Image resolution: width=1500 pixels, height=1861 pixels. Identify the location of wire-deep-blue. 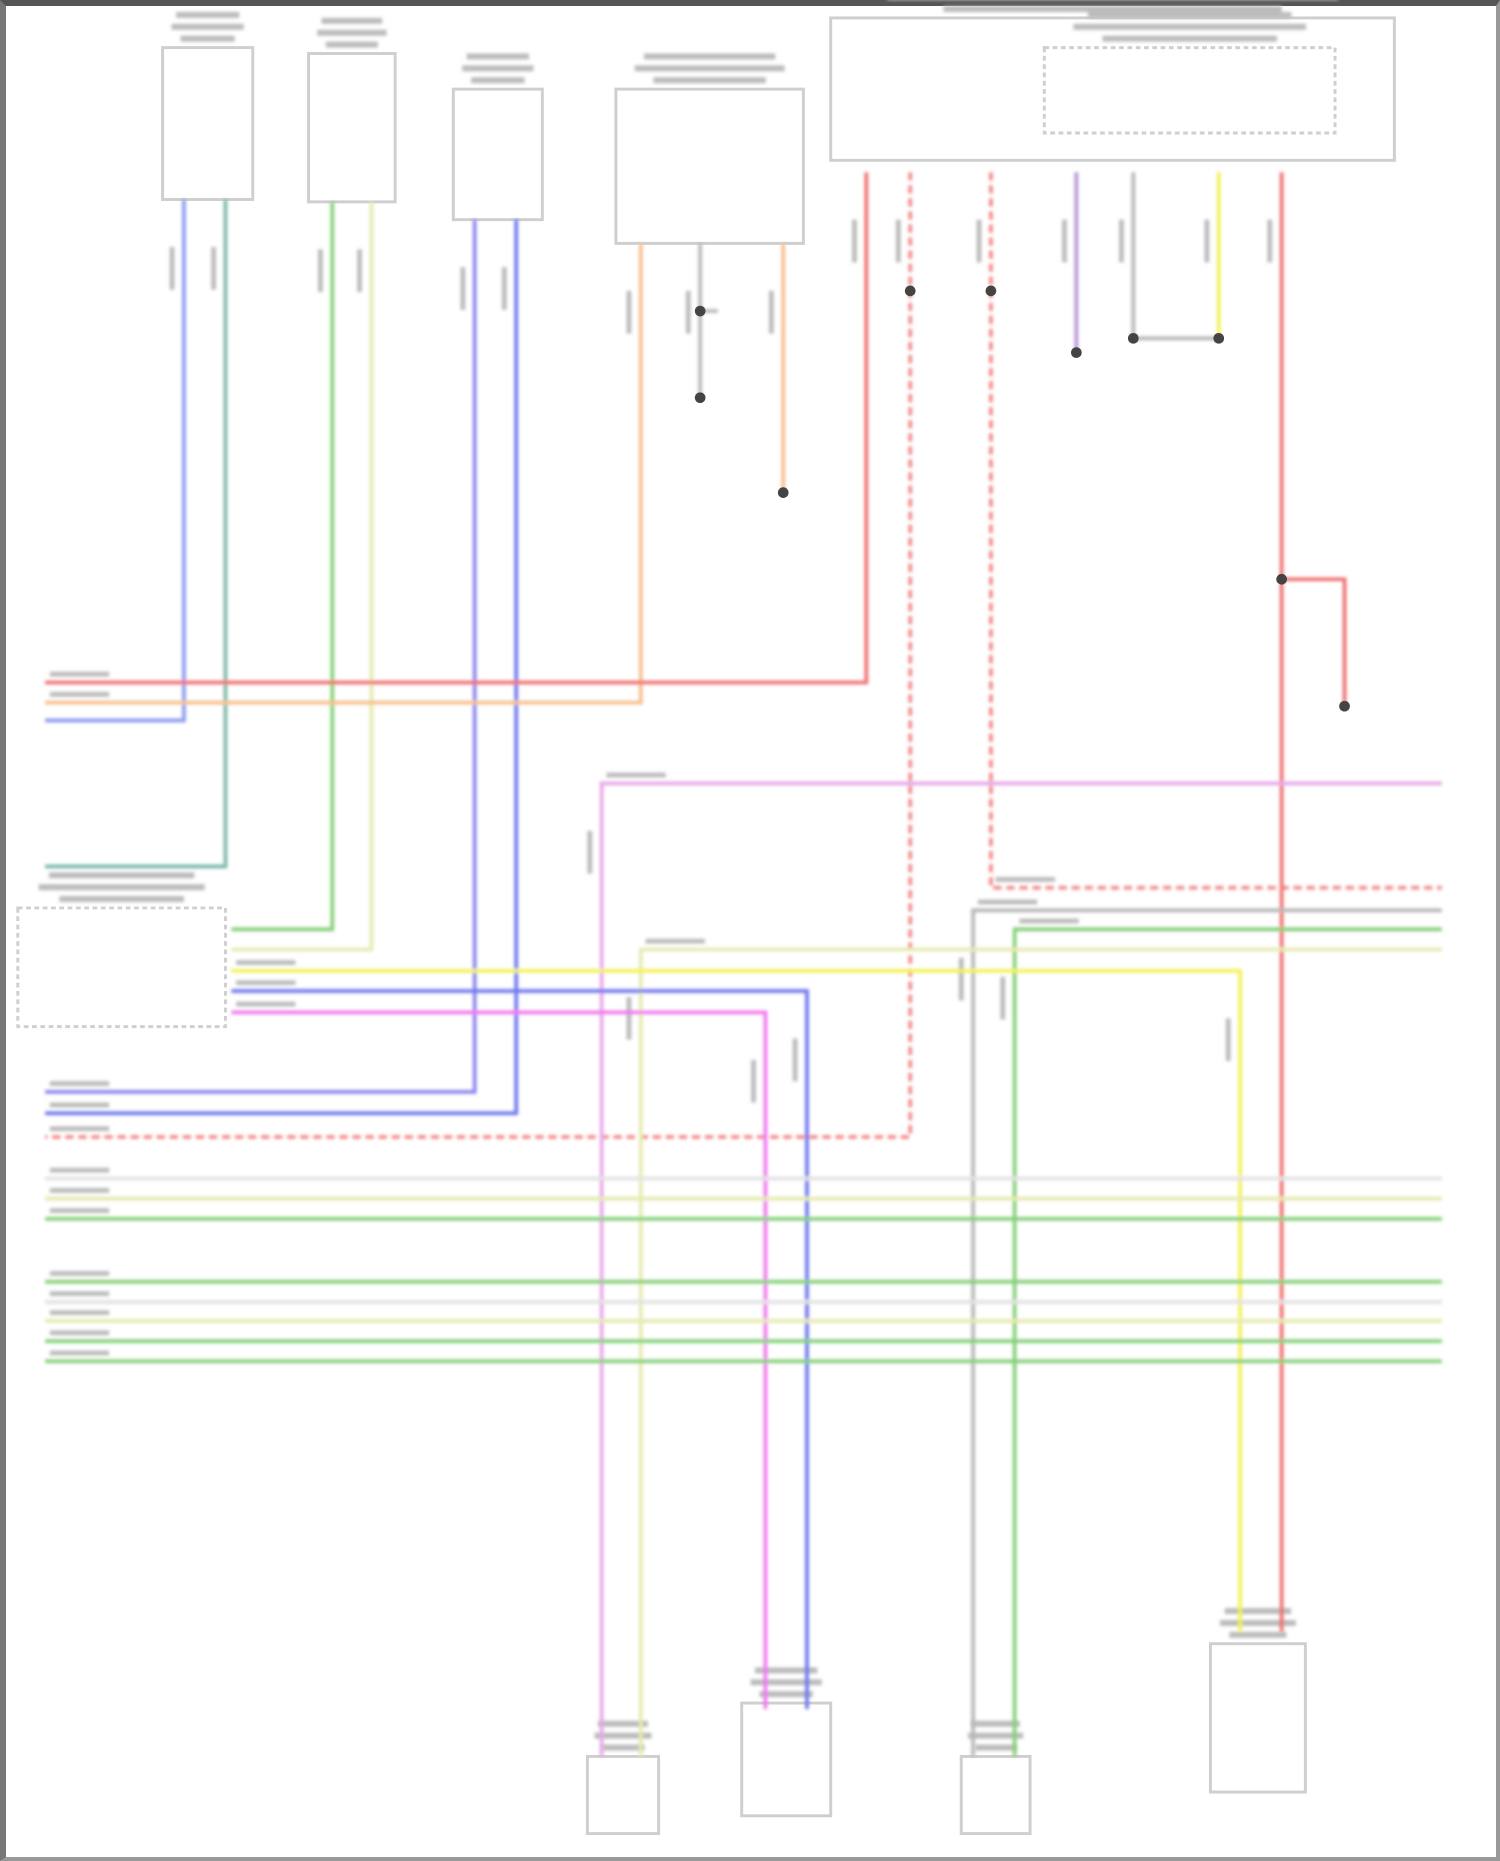
(520, 1349).